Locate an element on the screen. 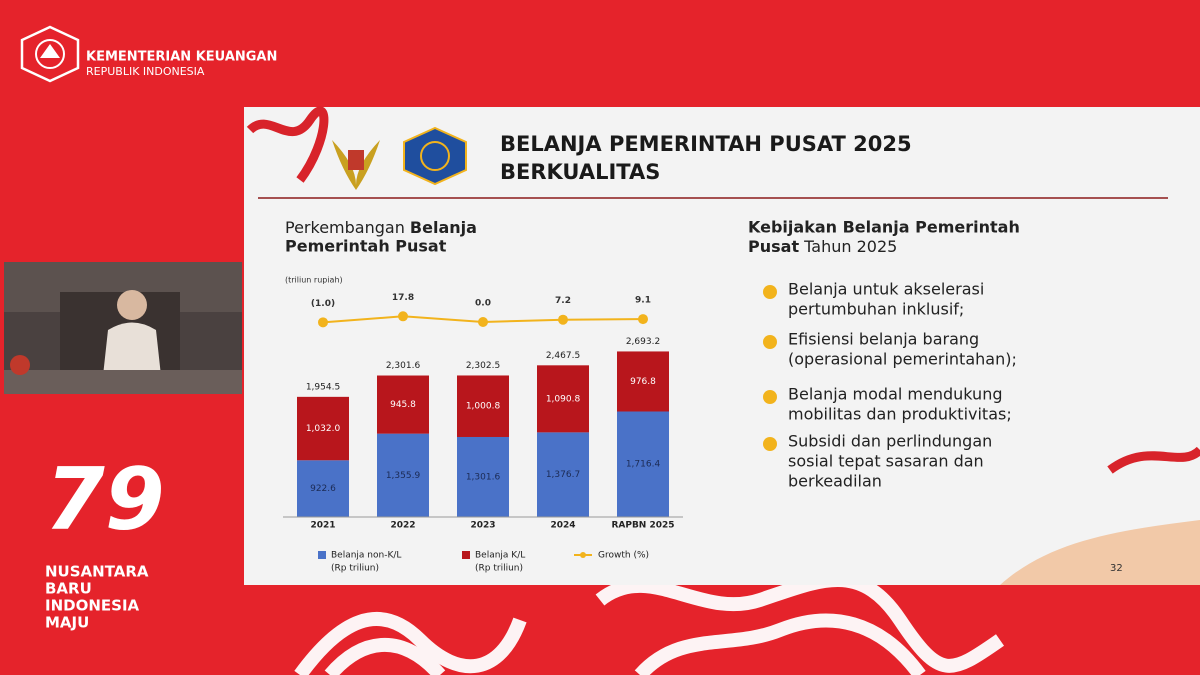  policy-heading: Pusat Tahun 2025 is located at coordinates (822, 246).